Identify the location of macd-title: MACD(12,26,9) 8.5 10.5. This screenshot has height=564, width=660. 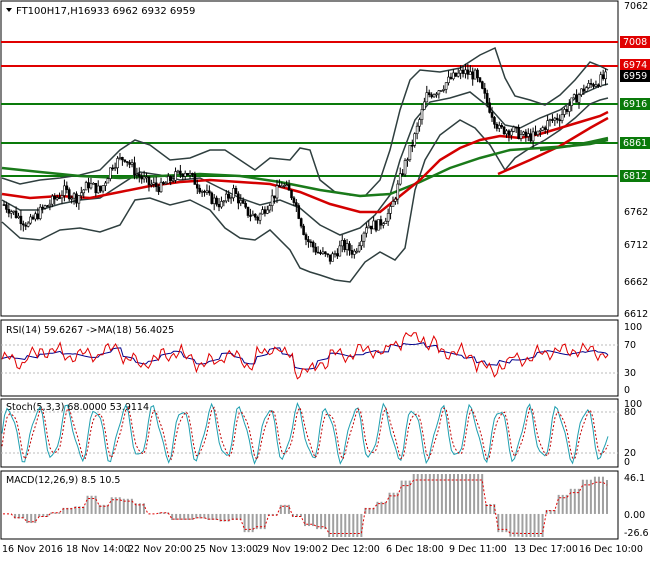
(63, 480).